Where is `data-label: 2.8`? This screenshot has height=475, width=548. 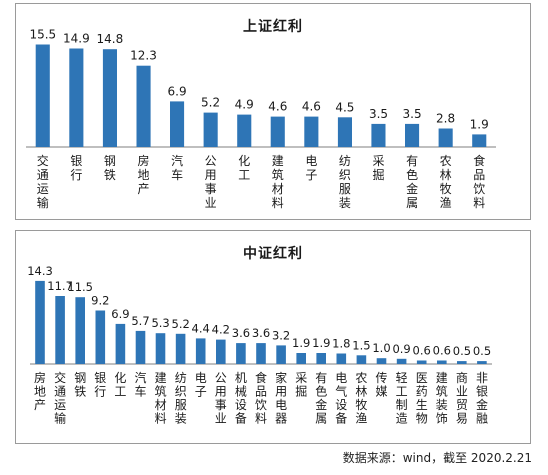
data-label: 2.8 is located at coordinates (445, 119).